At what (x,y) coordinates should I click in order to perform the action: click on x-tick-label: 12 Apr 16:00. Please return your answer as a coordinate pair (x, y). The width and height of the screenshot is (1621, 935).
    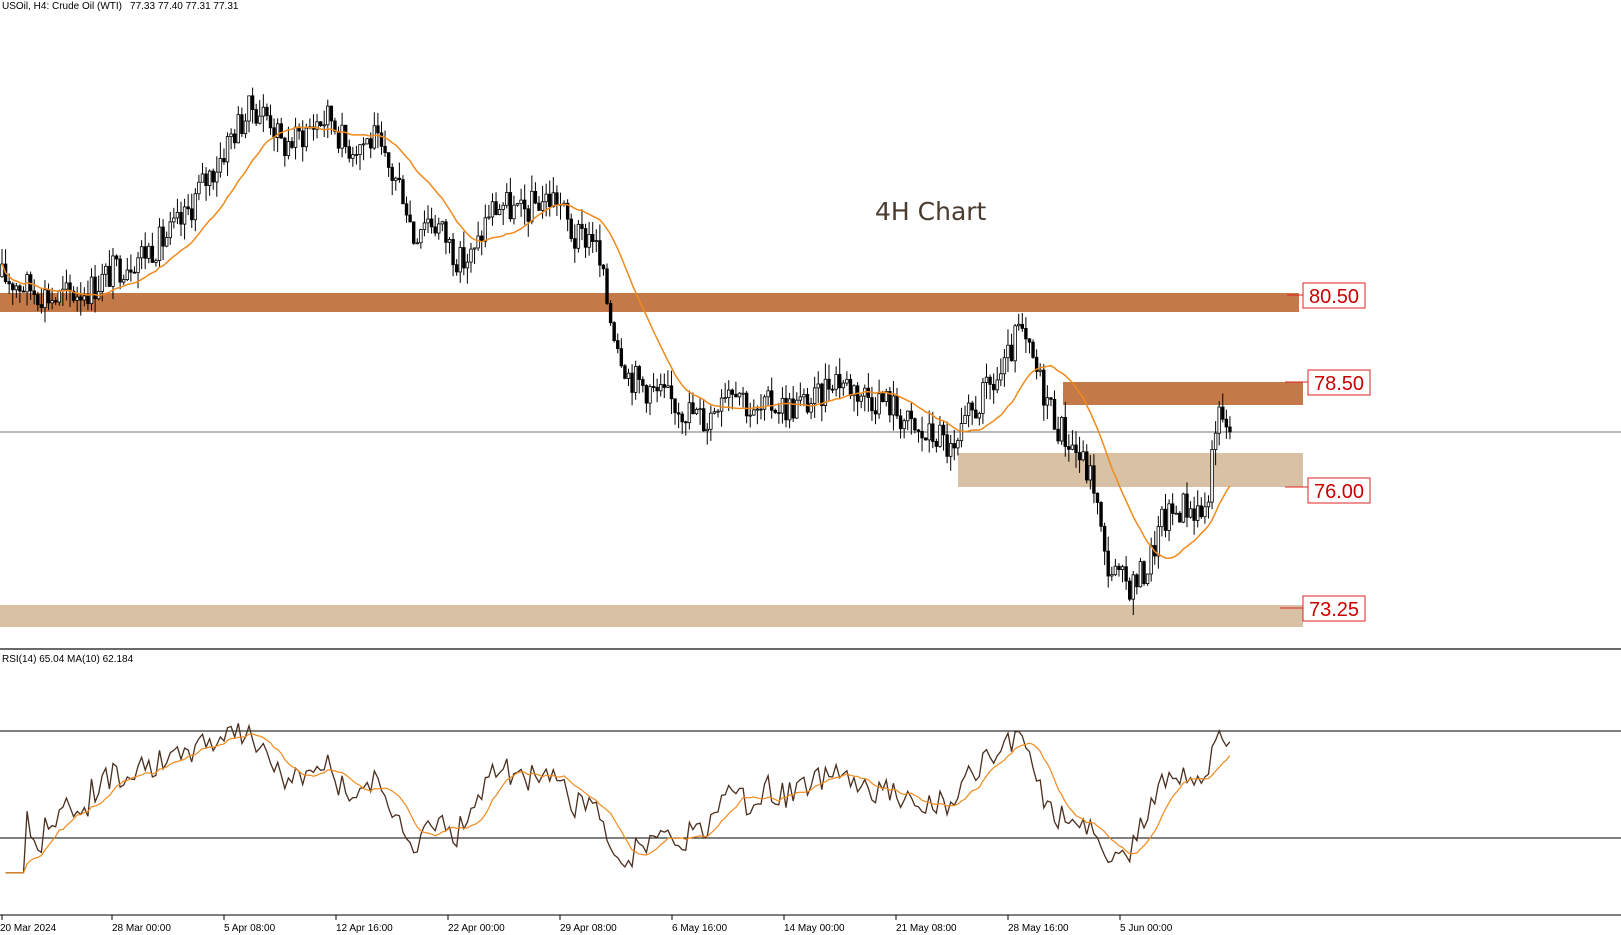
    Looking at the image, I should click on (364, 928).